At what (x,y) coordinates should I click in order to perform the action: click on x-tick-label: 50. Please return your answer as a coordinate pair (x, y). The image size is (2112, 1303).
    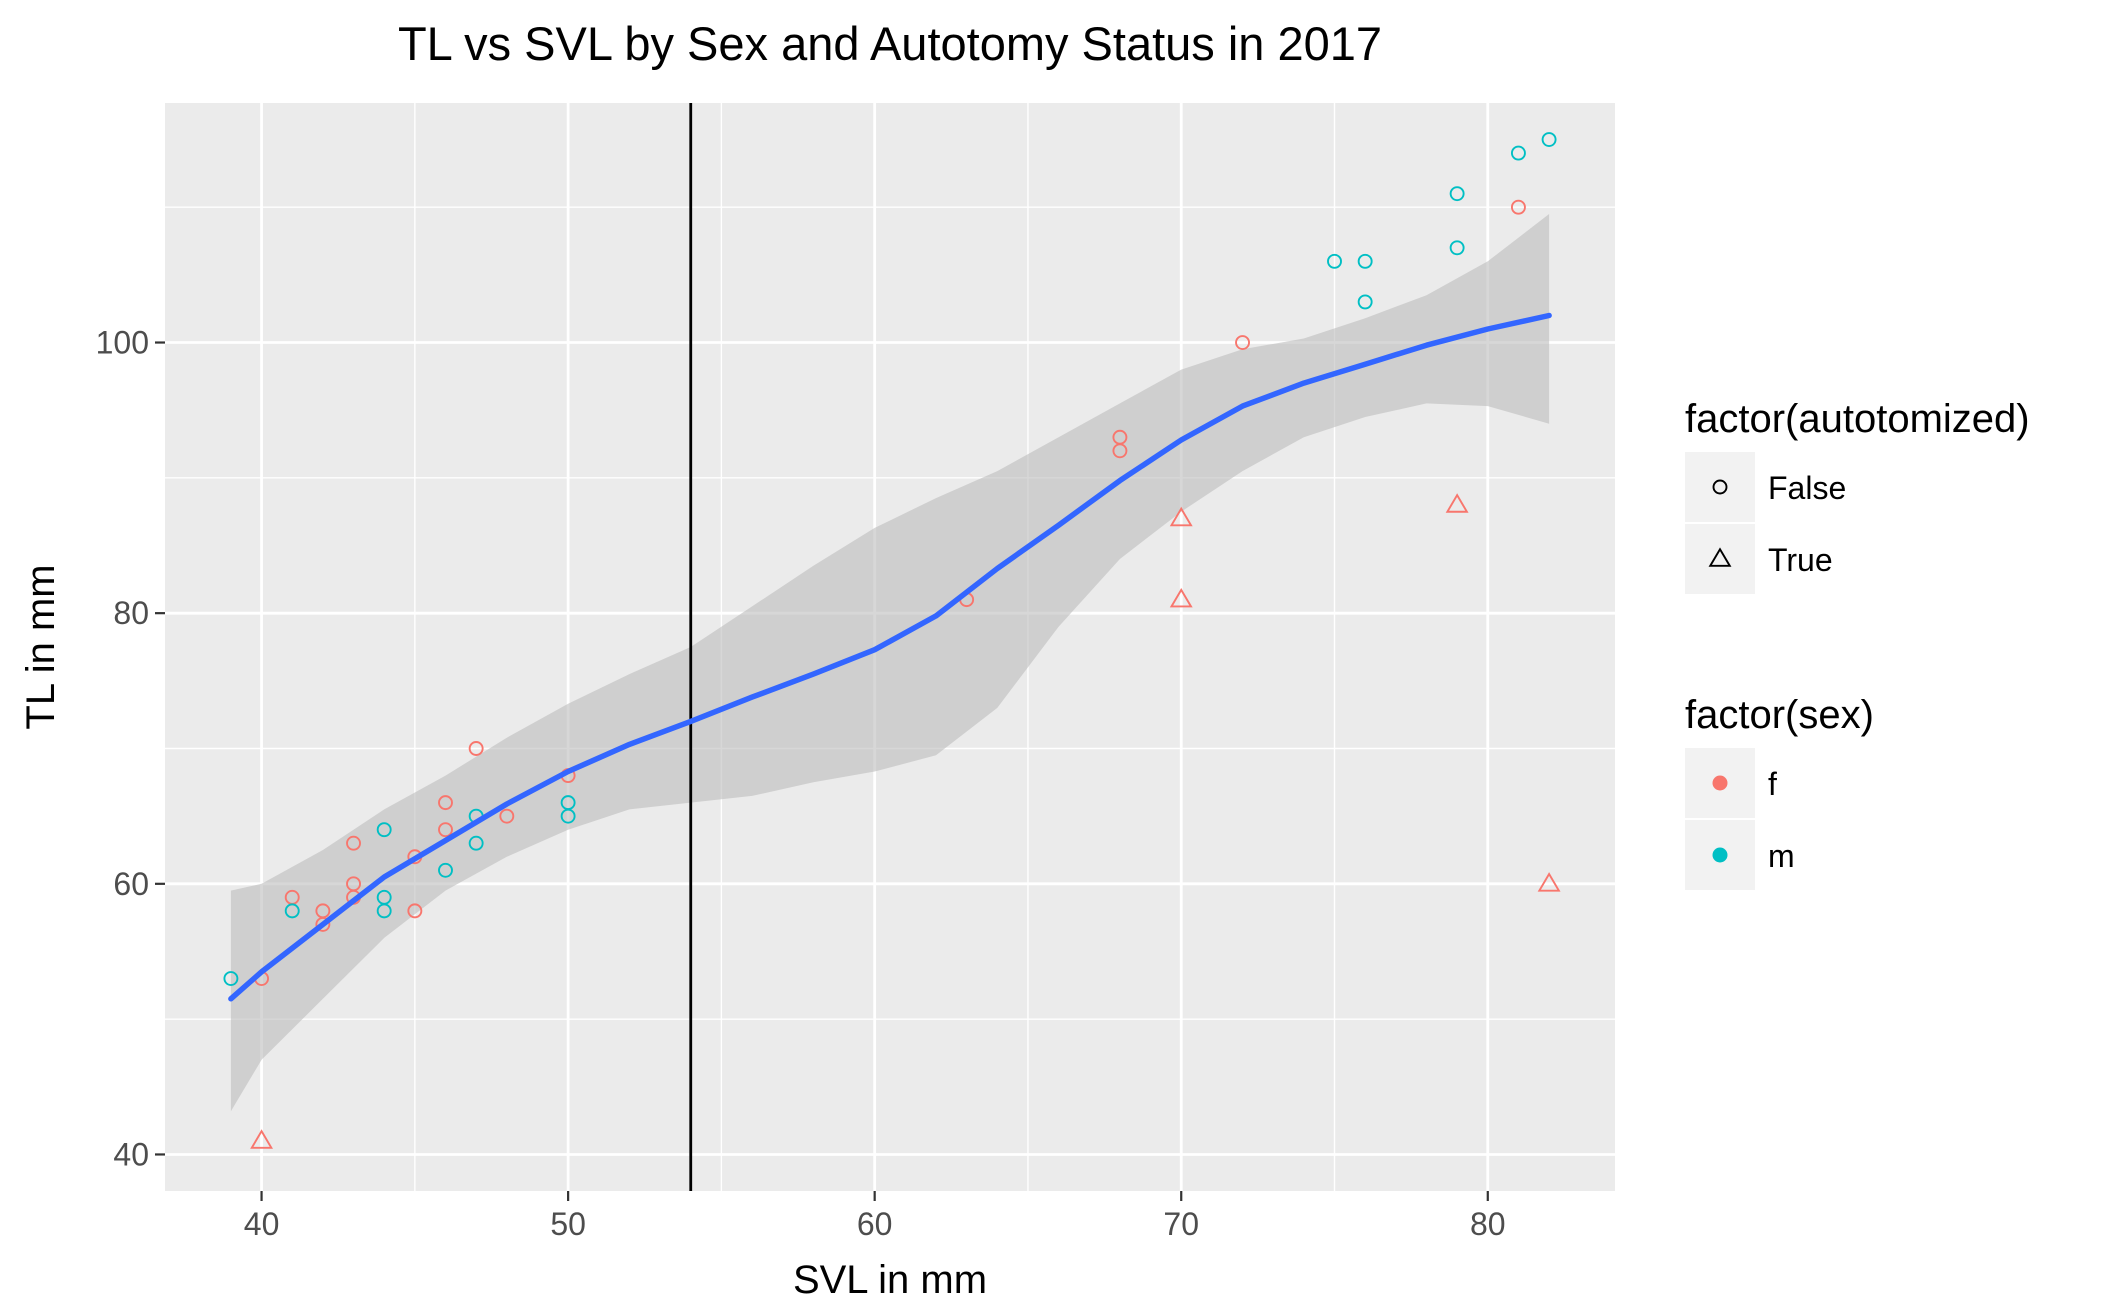
    Looking at the image, I should click on (568, 1224).